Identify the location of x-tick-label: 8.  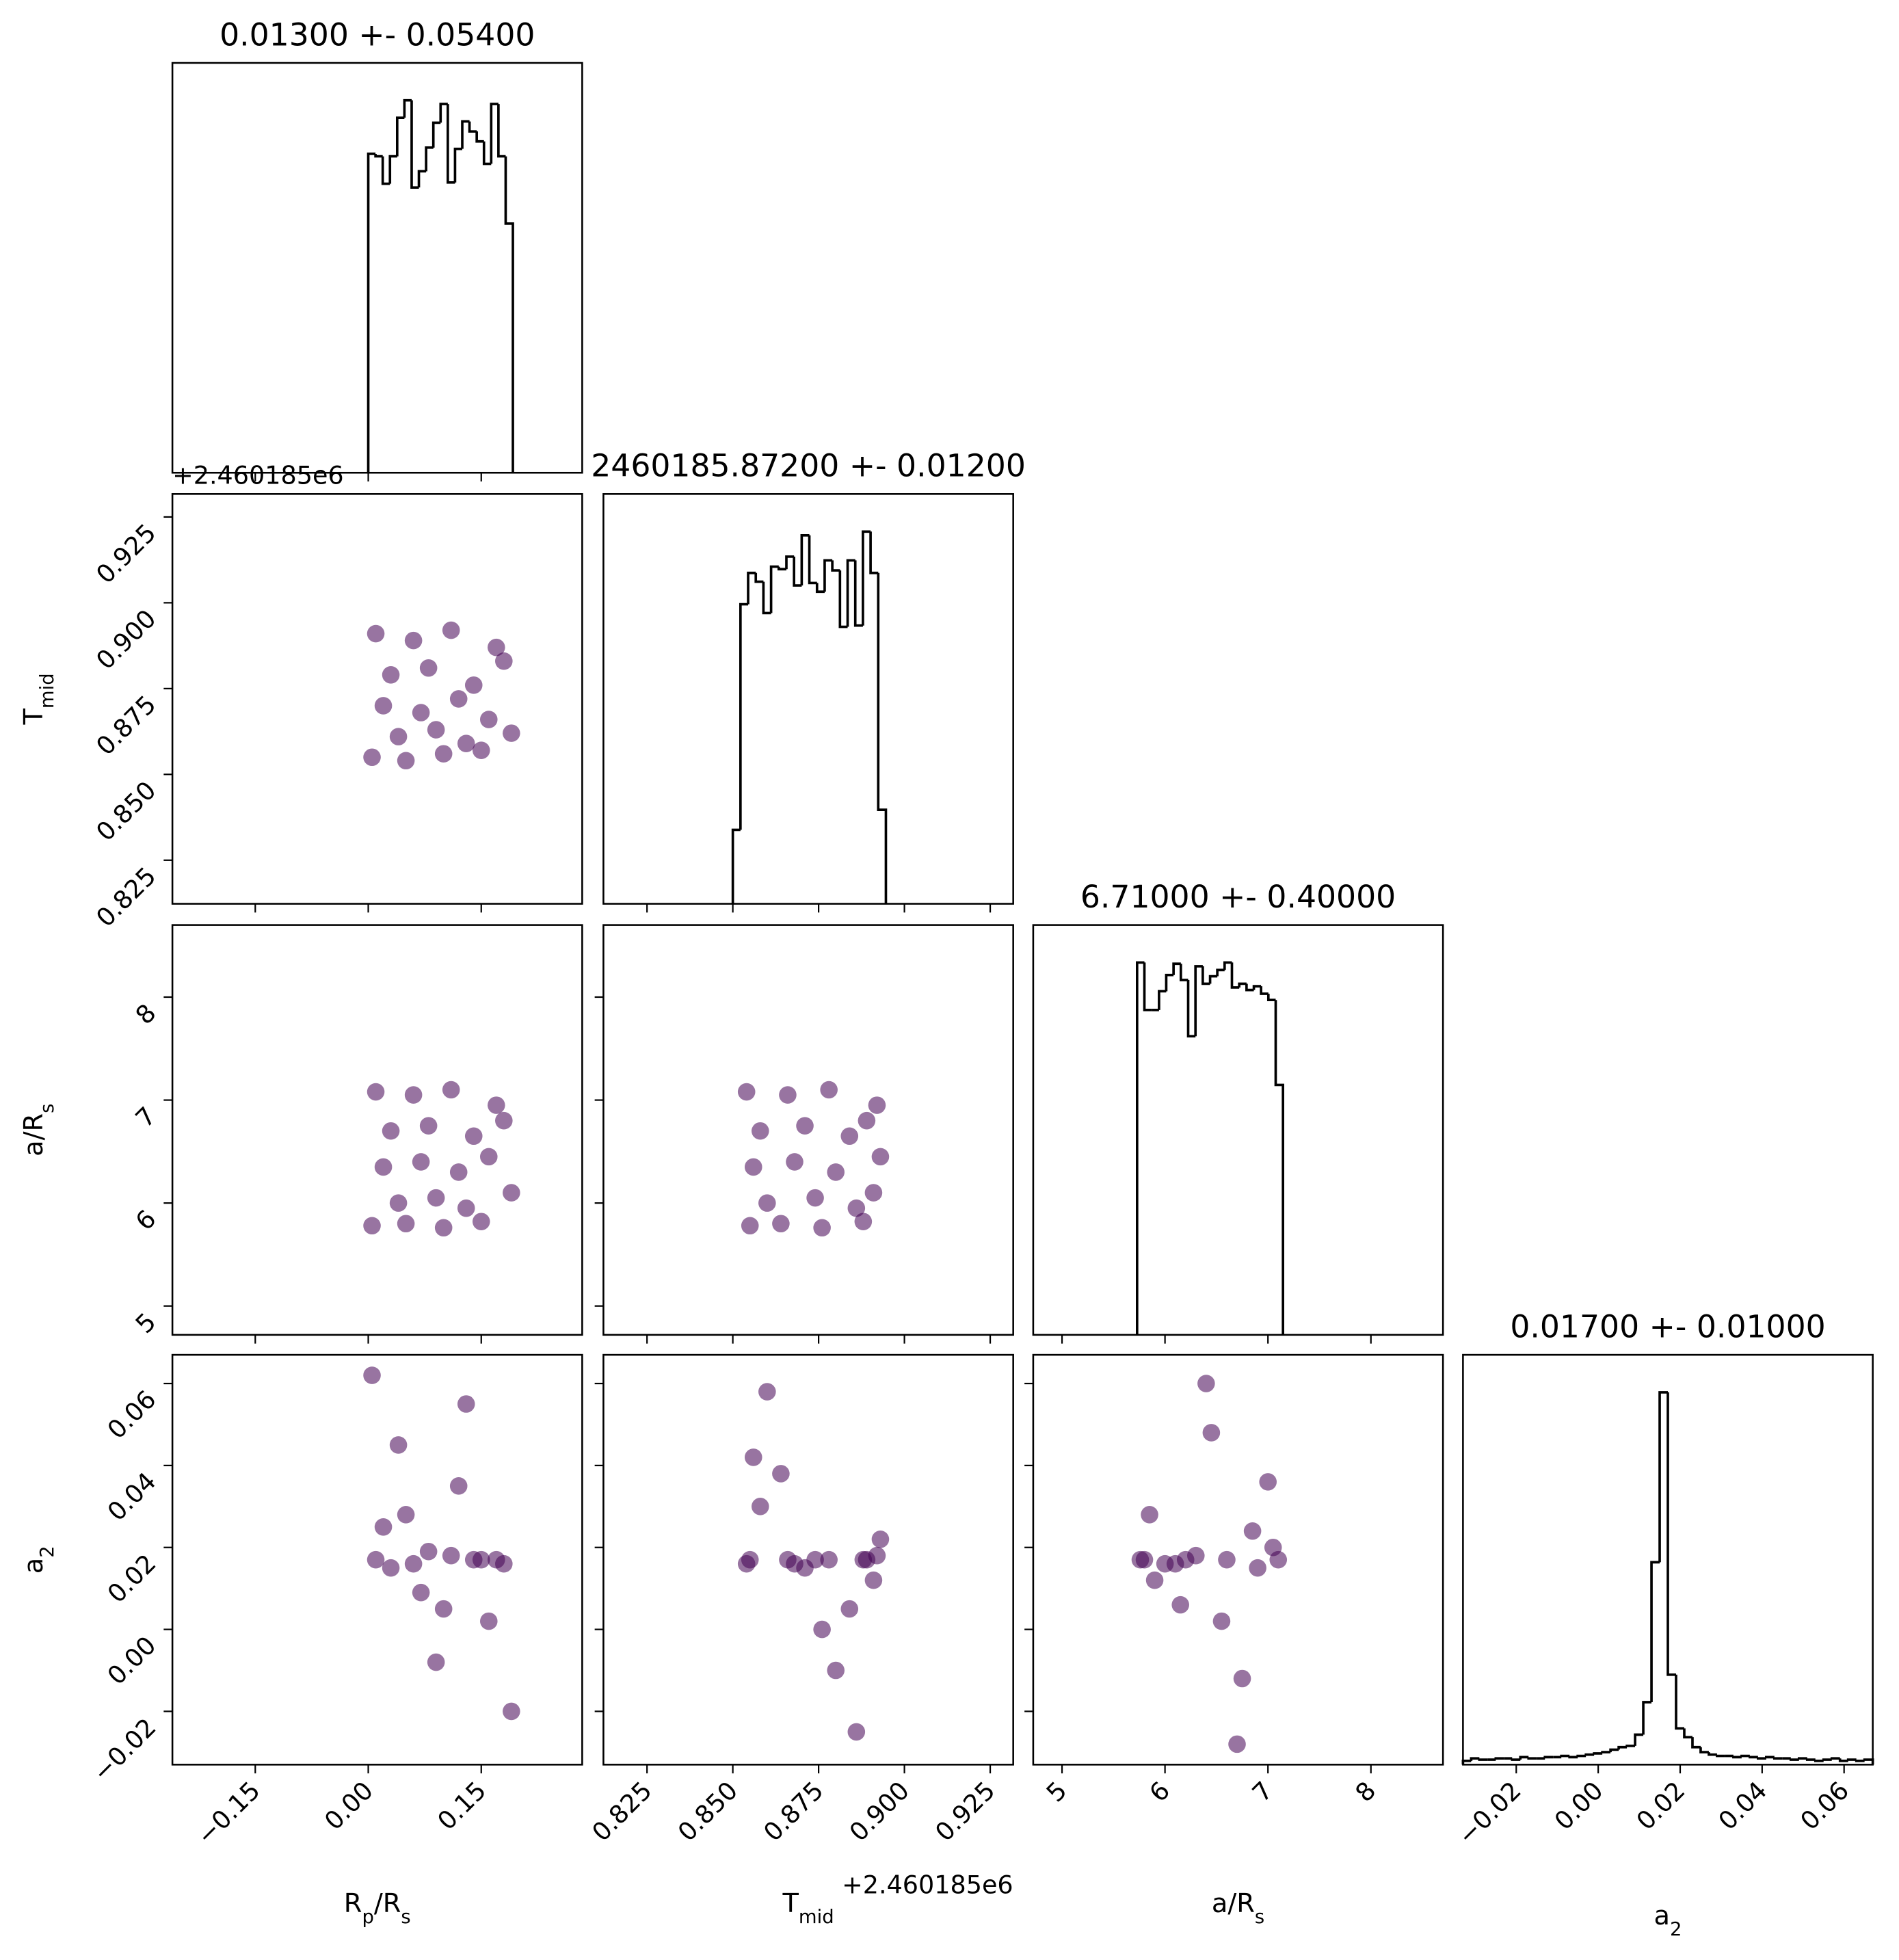
(1365, 1791).